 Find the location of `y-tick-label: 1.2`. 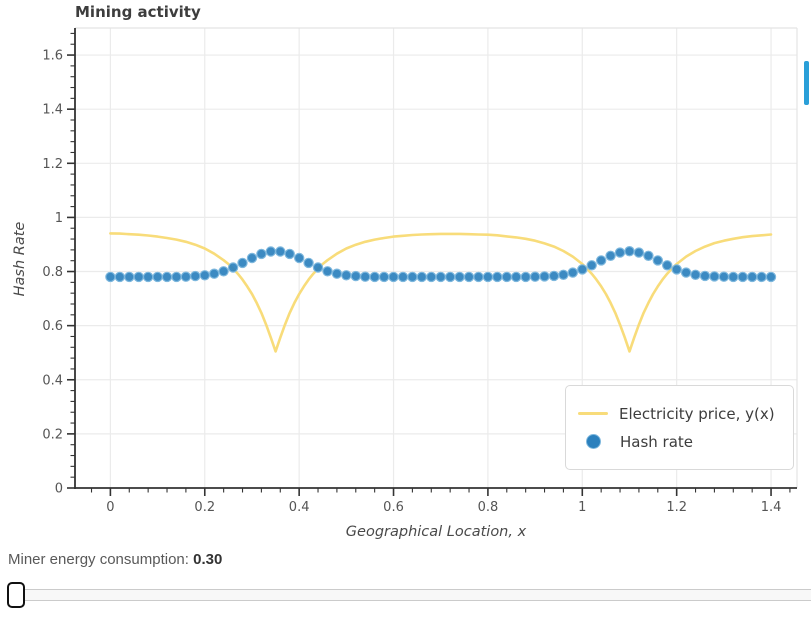

y-tick-label: 1.2 is located at coordinates (52, 164).